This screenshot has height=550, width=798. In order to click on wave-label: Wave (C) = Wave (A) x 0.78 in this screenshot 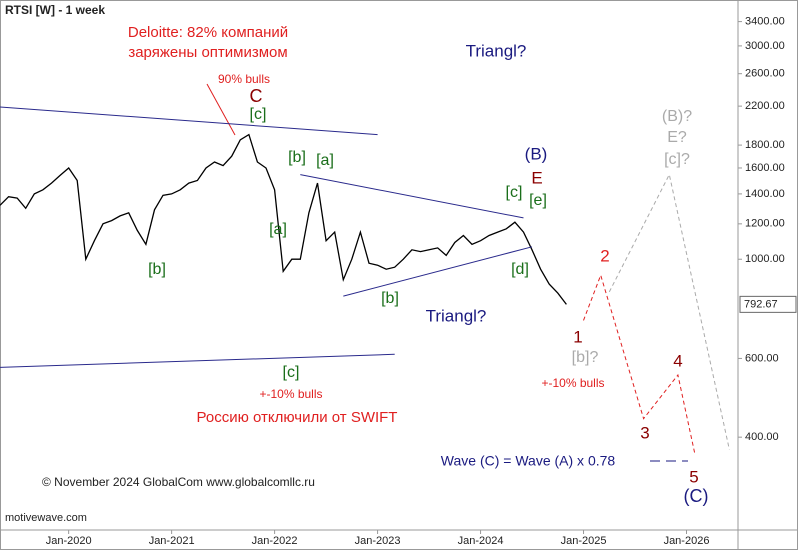, I will do `click(528, 461)`.